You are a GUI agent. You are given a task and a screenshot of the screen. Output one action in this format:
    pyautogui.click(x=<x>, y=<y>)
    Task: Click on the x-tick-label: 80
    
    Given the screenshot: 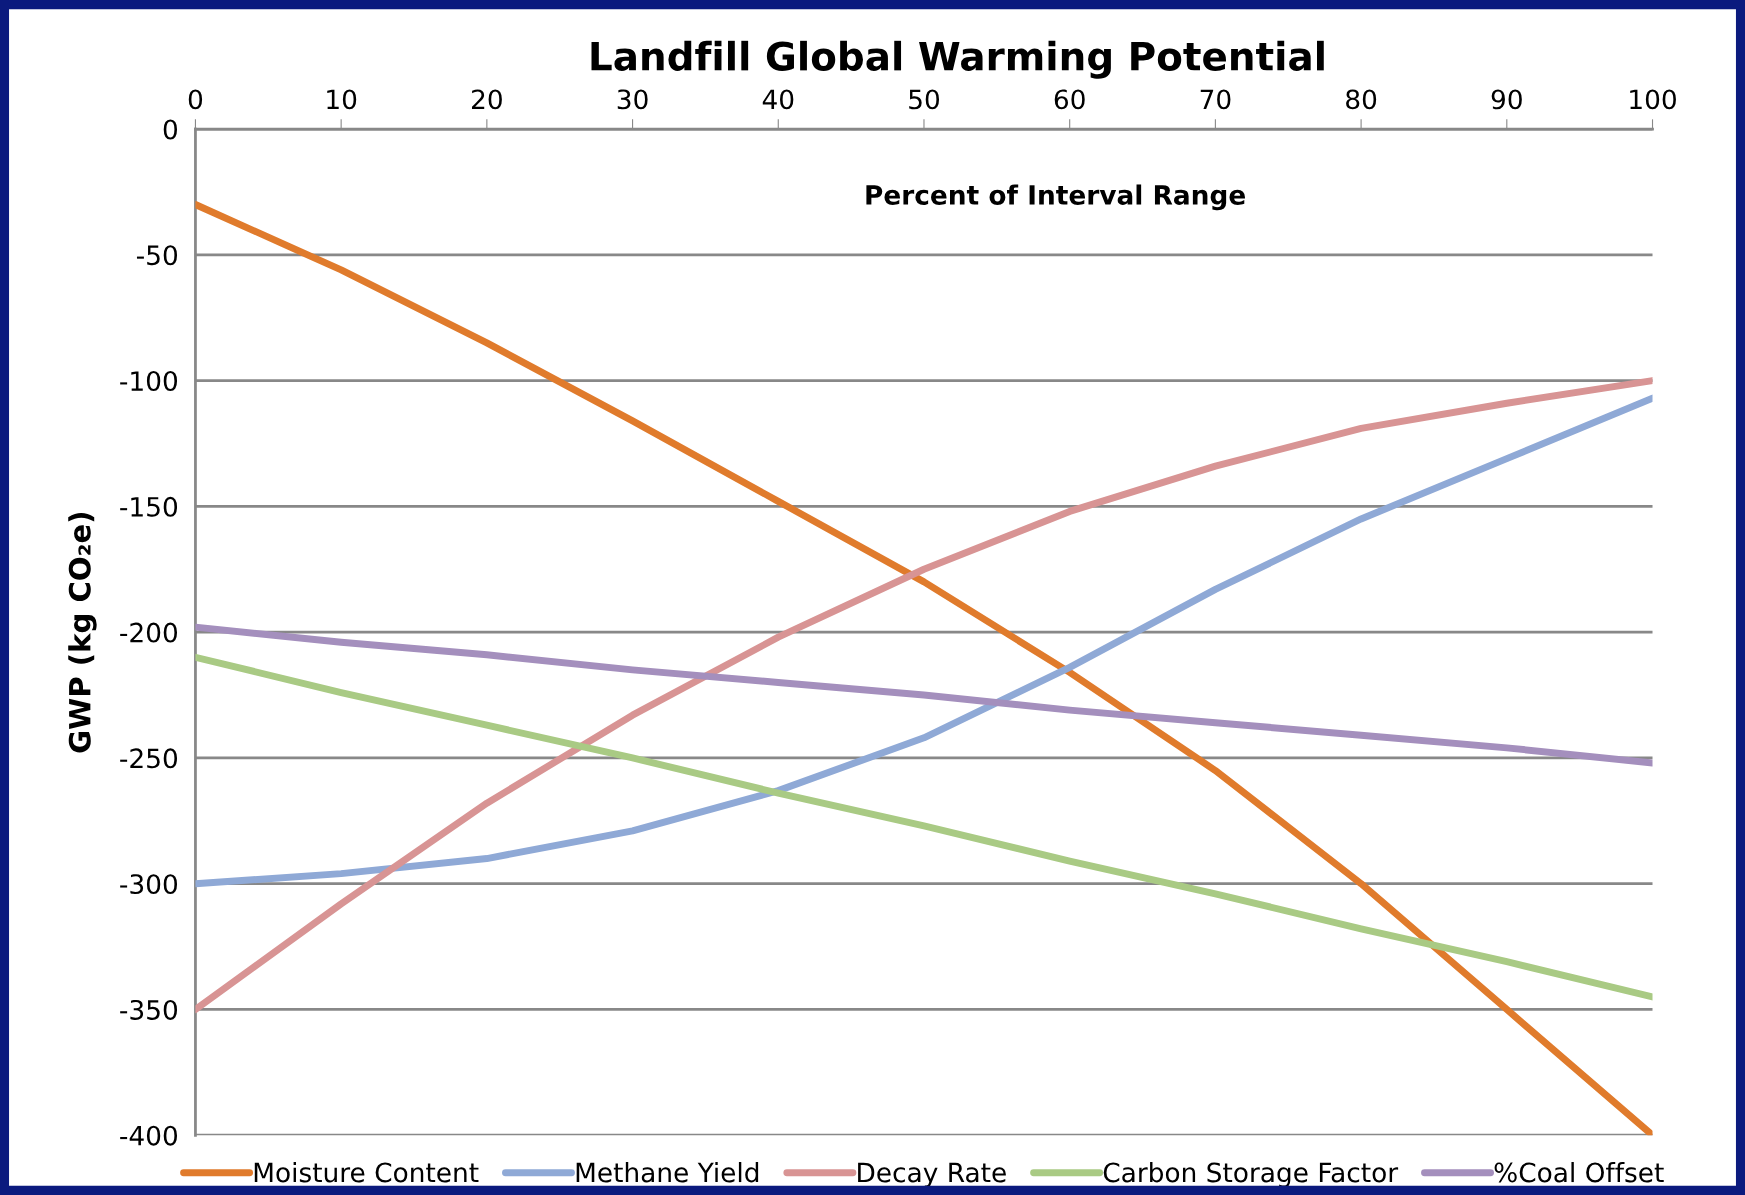 What is the action you would take?
    pyautogui.click(x=1361, y=99)
    